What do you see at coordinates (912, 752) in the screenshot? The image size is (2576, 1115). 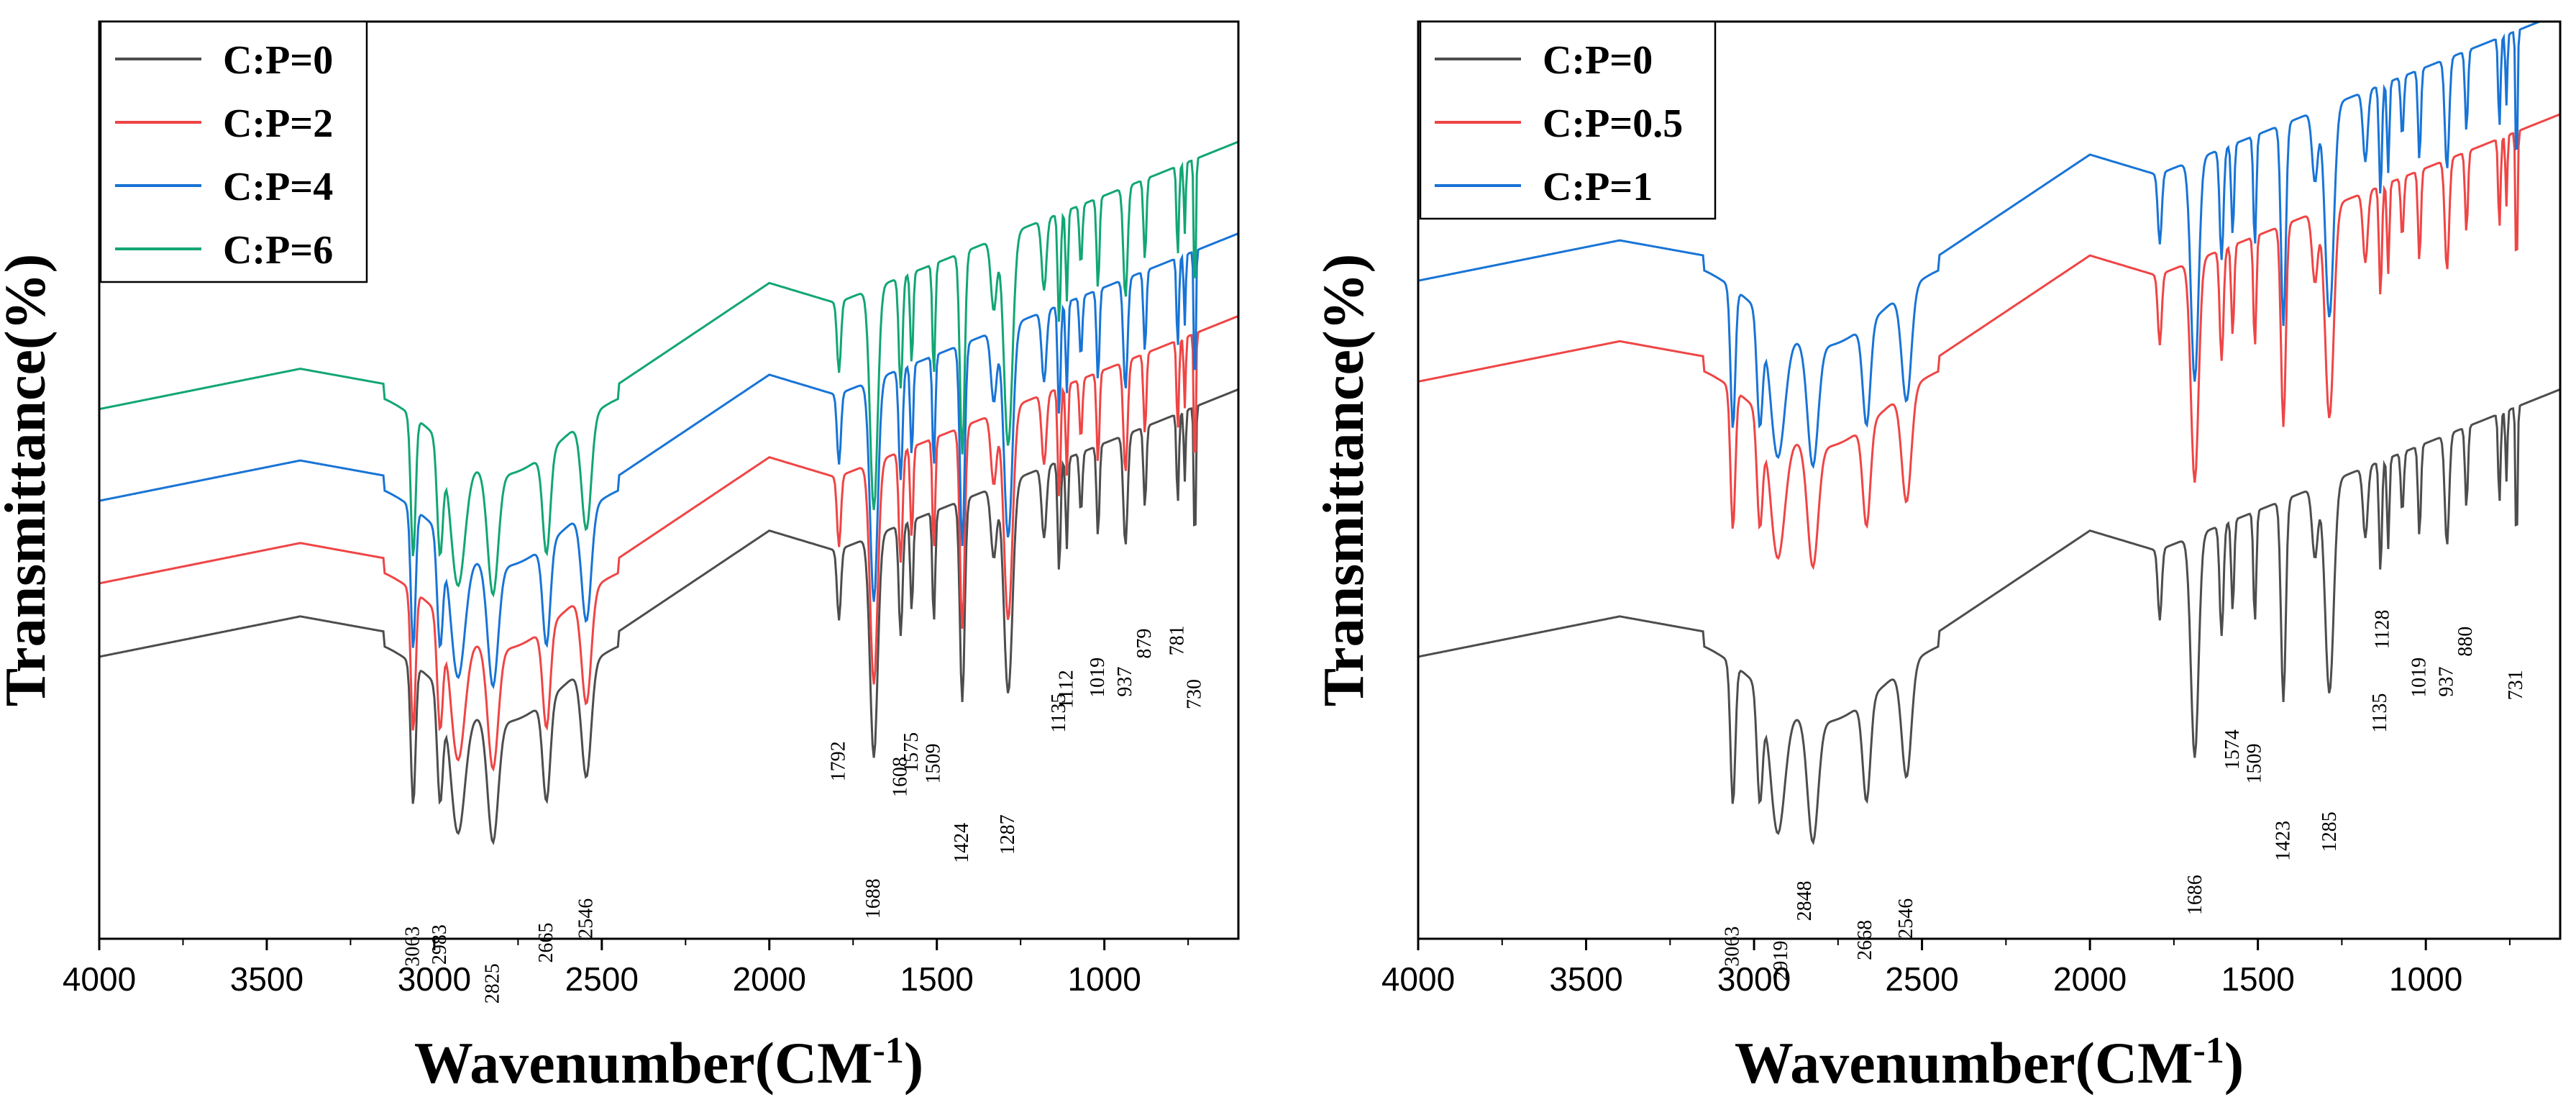 I see `peak-label: 1575` at bounding box center [912, 752].